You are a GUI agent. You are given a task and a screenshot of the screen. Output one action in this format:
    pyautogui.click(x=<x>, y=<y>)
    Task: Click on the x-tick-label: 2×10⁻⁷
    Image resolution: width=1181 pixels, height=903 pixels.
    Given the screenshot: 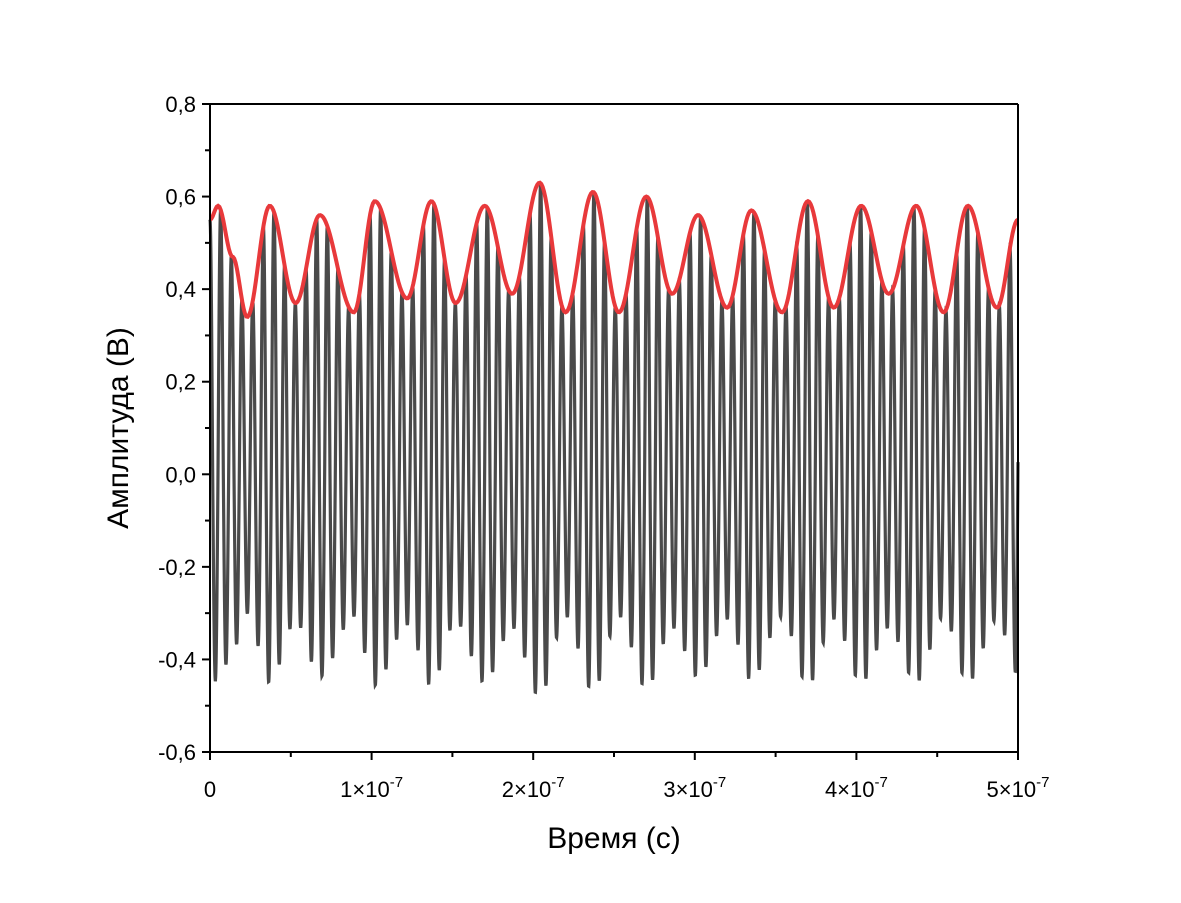 What is the action you would take?
    pyautogui.click(x=533, y=788)
    